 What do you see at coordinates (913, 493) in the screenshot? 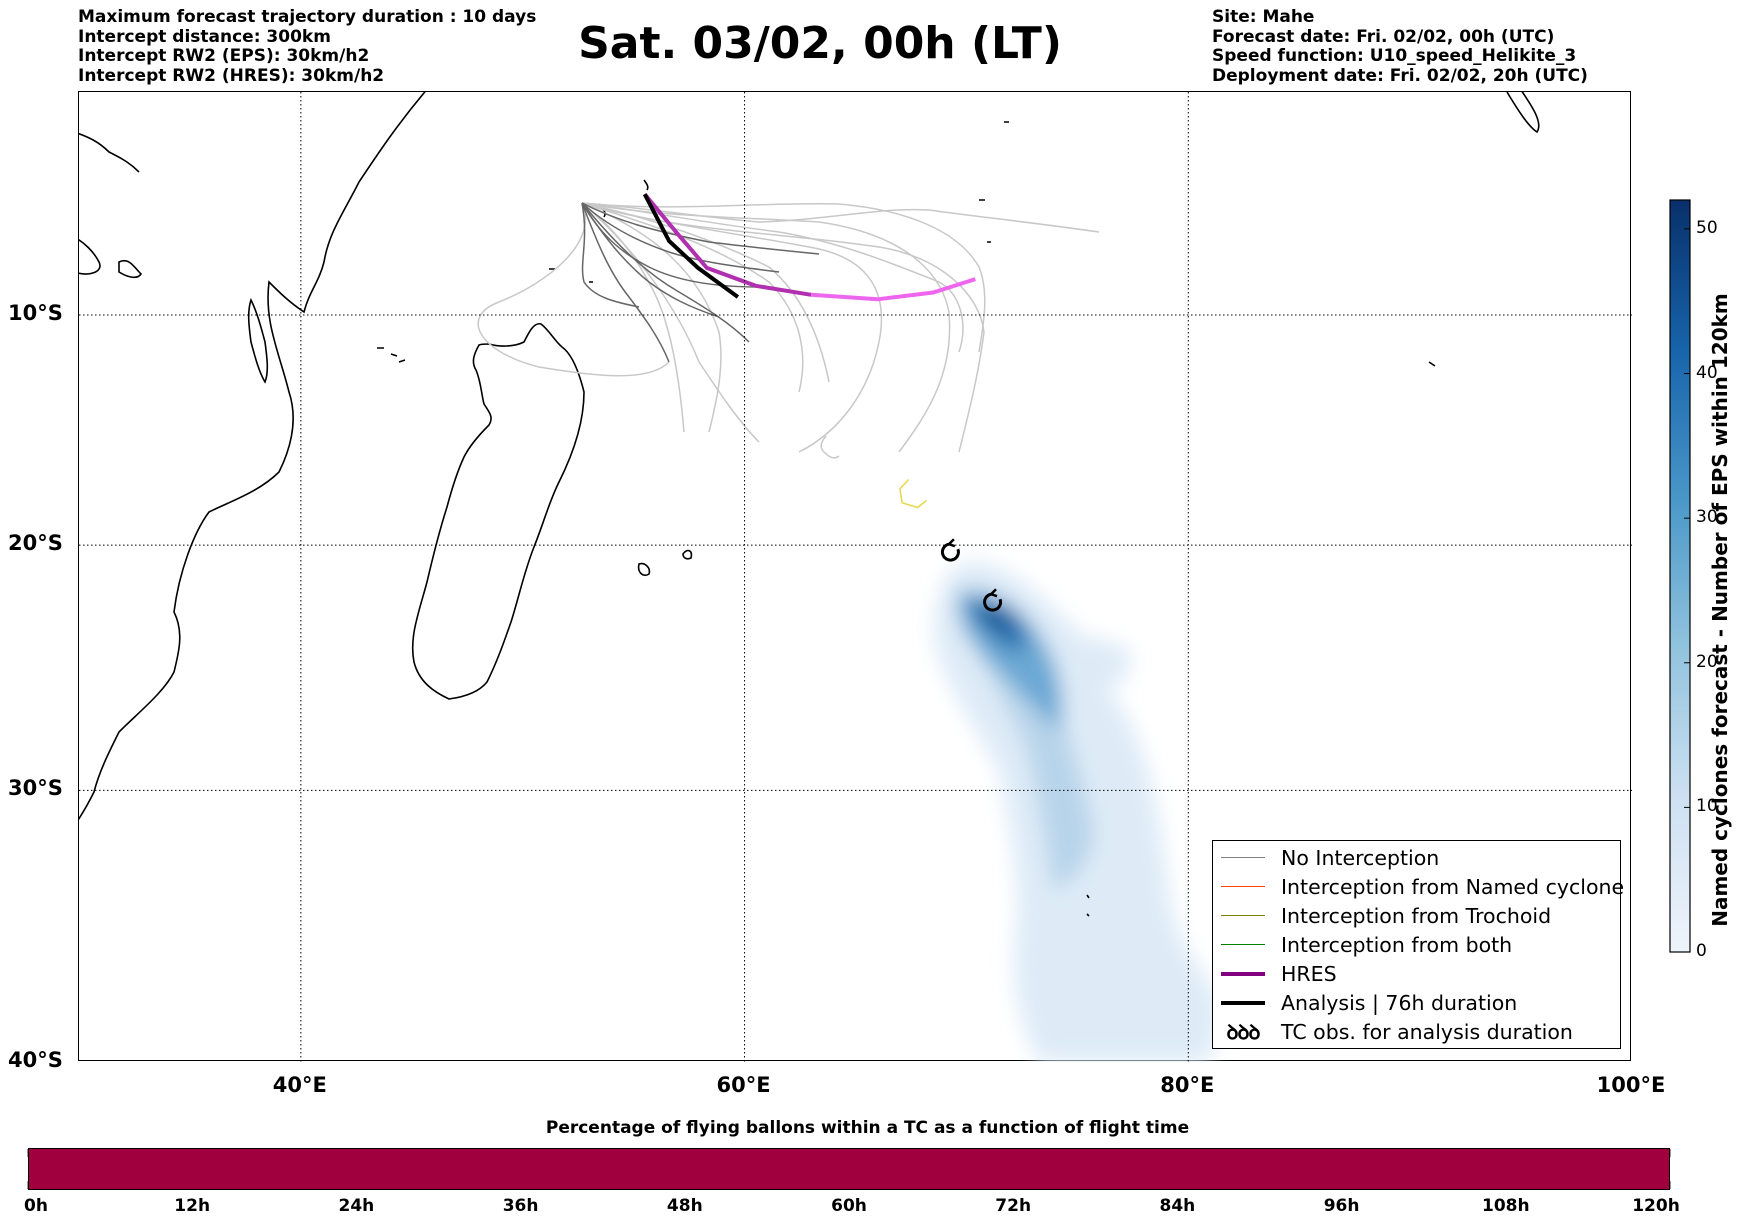
I see `yellow-track` at bounding box center [913, 493].